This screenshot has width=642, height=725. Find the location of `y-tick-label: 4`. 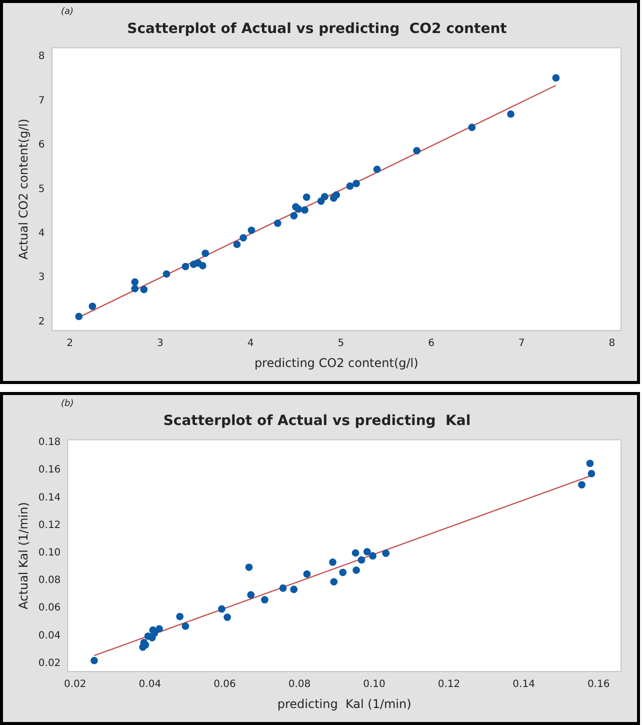

y-tick-label: 4 is located at coordinates (41, 233).